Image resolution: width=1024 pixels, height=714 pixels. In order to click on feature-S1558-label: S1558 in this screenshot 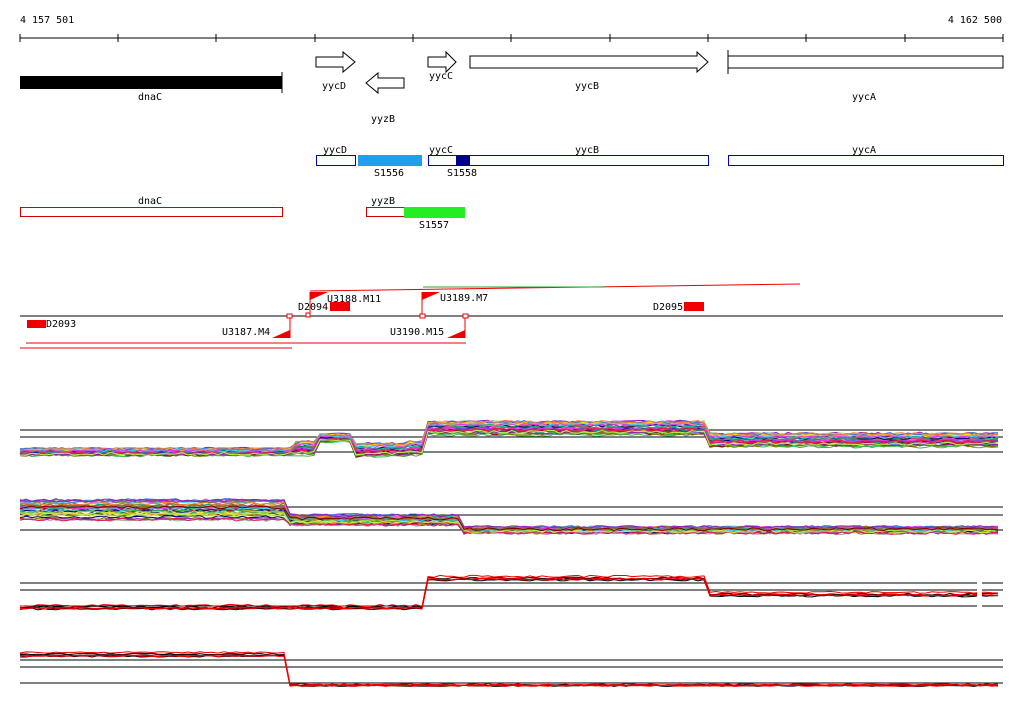, I will do `click(462, 173)`.